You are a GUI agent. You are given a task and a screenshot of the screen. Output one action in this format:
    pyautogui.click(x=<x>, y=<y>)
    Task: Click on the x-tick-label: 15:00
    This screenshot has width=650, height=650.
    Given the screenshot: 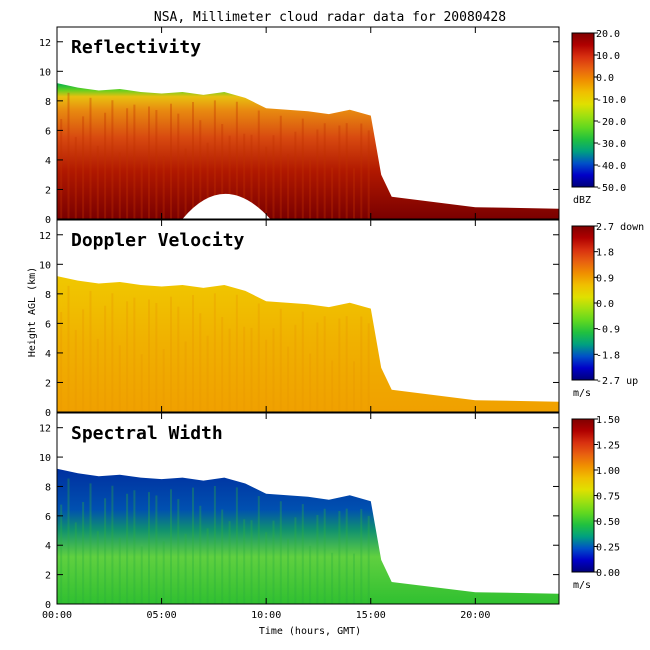 What is the action you would take?
    pyautogui.click(x=371, y=615)
    